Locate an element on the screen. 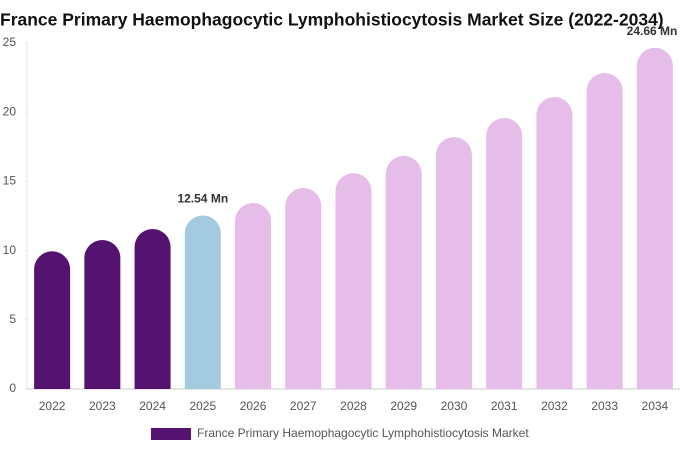 The height and width of the screenshot is (450, 680). y-tick-label: 25 is located at coordinates (10, 42).